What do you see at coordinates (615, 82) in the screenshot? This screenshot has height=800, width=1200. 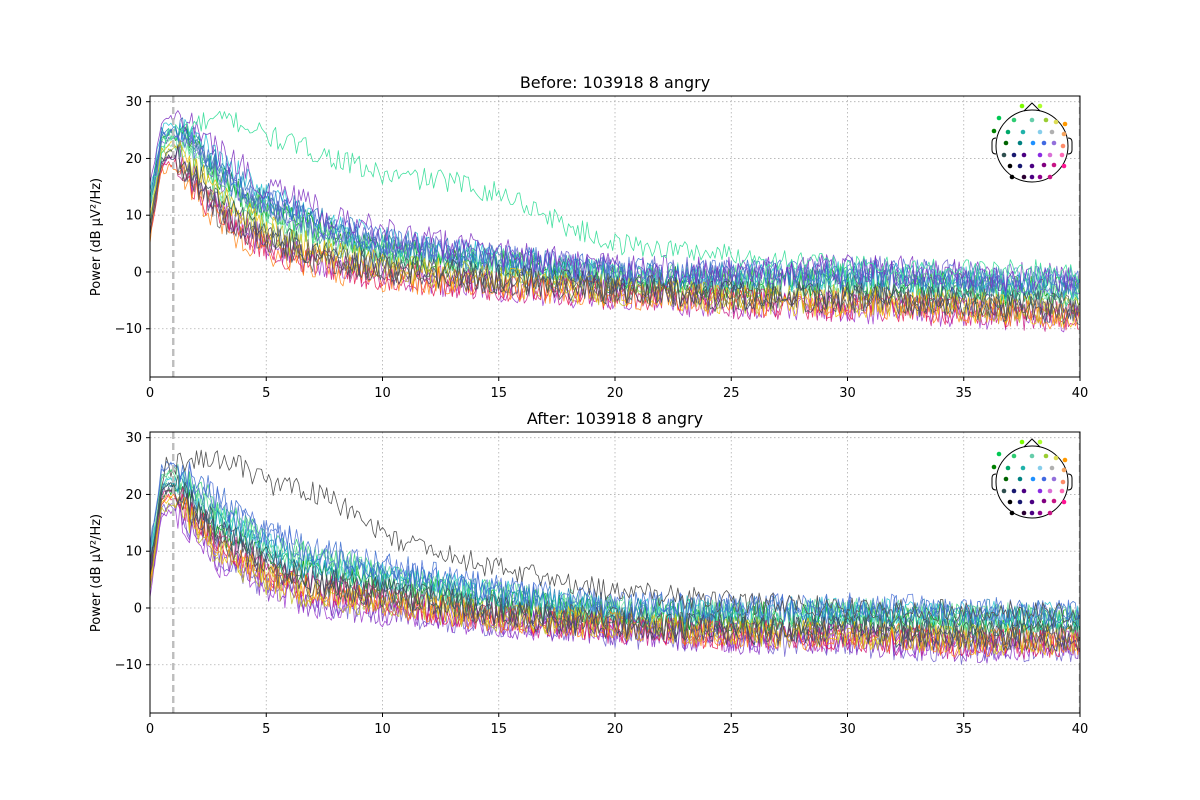 I see `chart-title-before: Before: 103918 8 angry` at bounding box center [615, 82].